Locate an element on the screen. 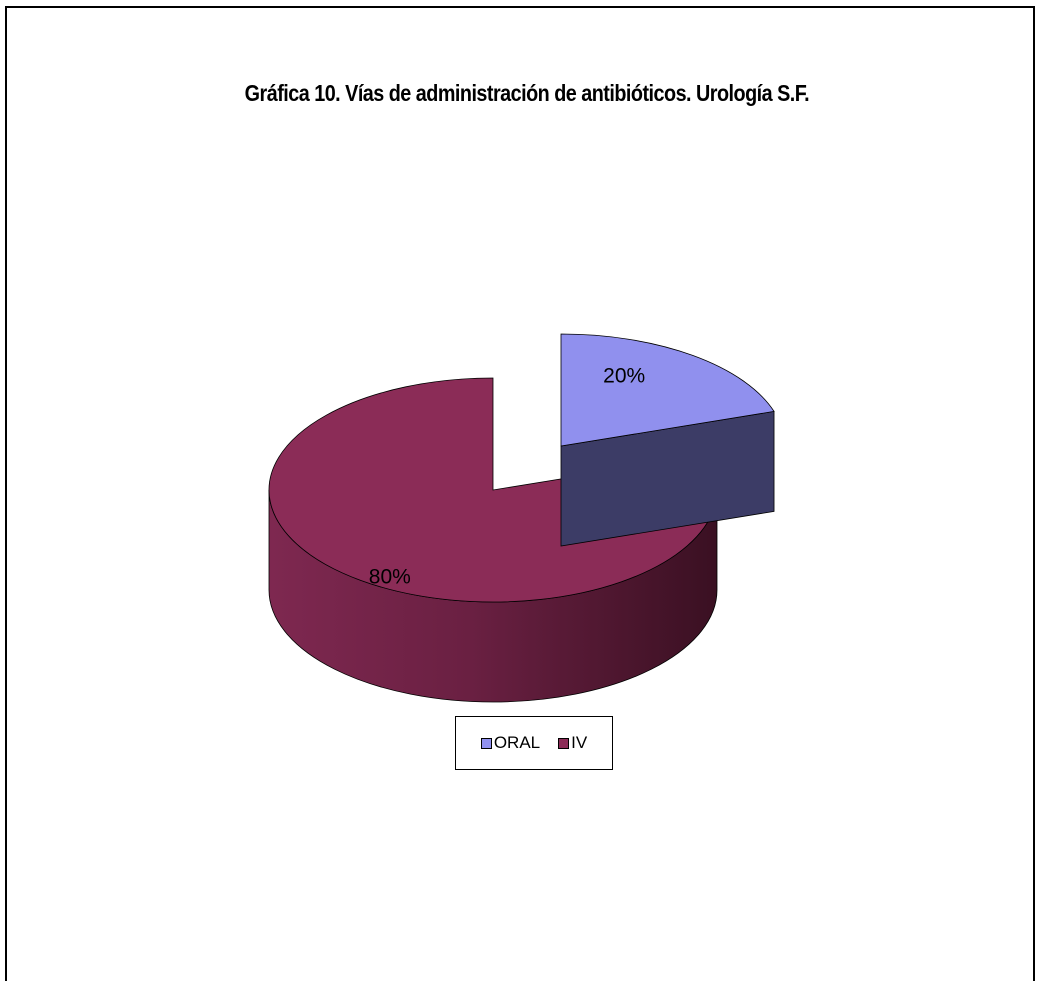  pie-slice-iv is located at coordinates (493, 490).